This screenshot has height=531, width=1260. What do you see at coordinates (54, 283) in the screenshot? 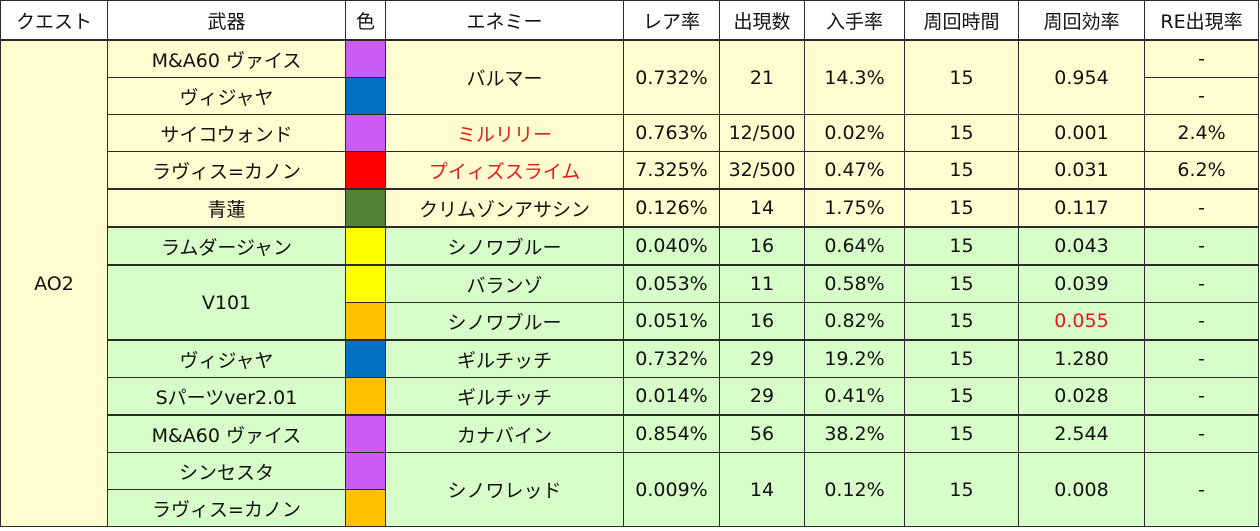
I see `quest-cell: AO2` at bounding box center [54, 283].